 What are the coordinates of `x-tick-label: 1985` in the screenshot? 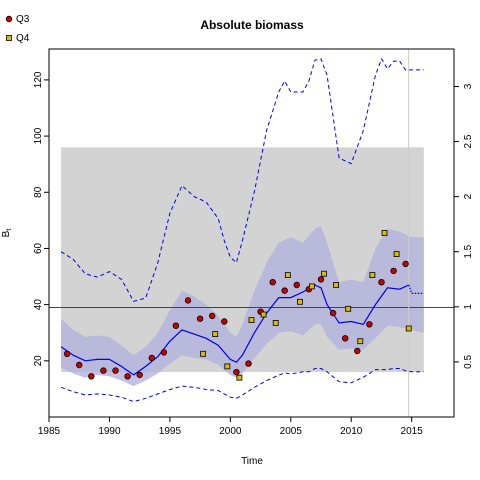 It's located at (49, 431).